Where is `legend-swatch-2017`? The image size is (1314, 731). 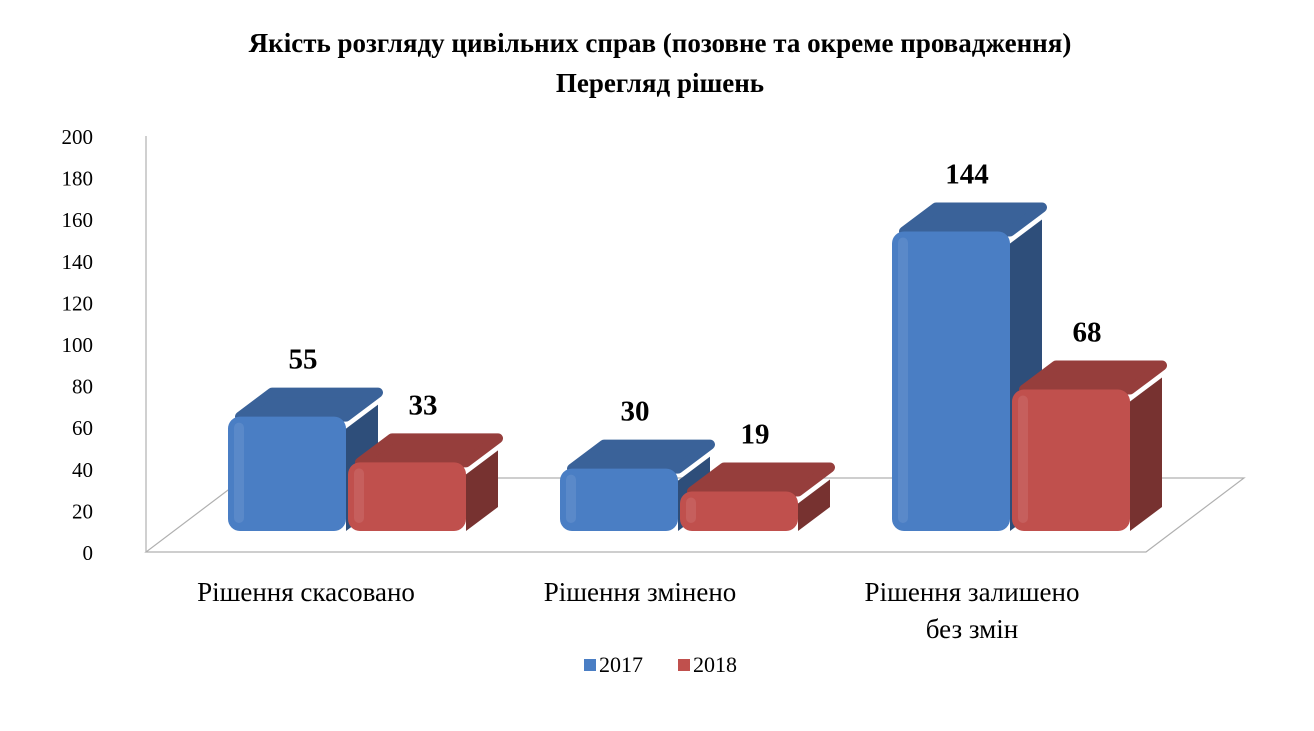
legend-swatch-2017 is located at coordinates (590, 665).